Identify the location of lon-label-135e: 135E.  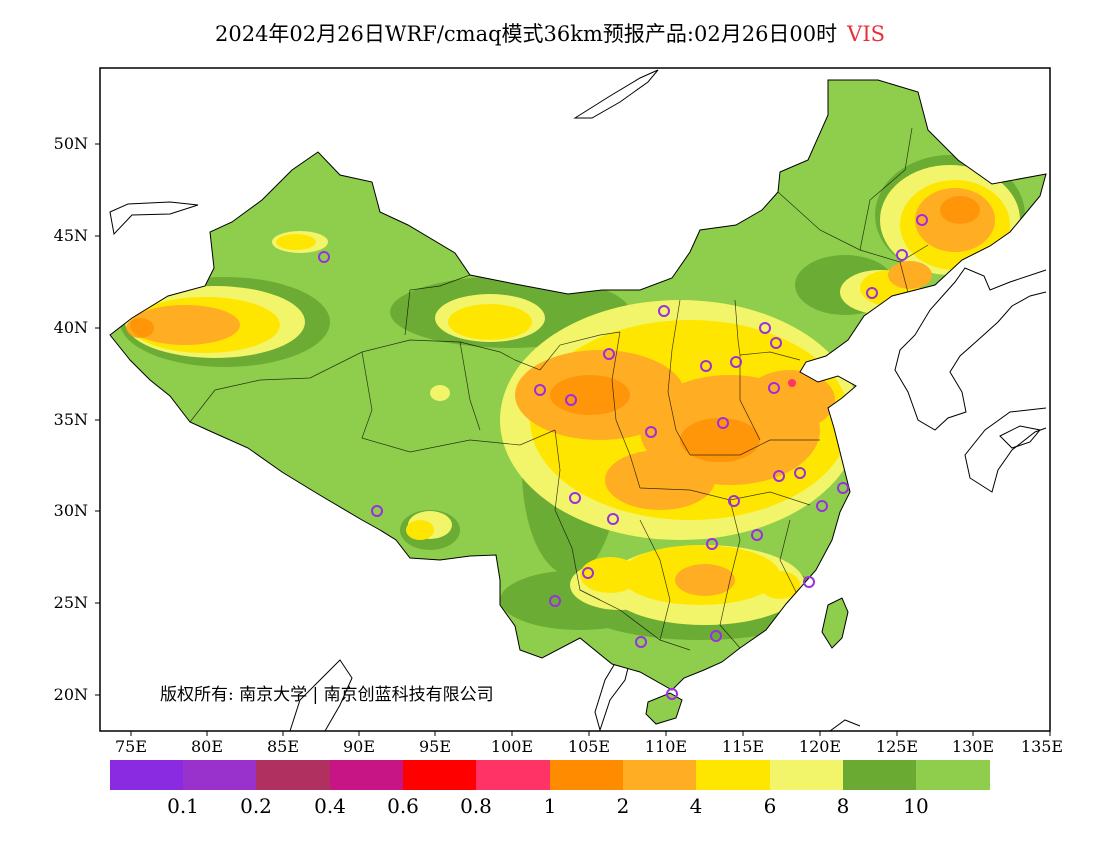
(1042, 746).